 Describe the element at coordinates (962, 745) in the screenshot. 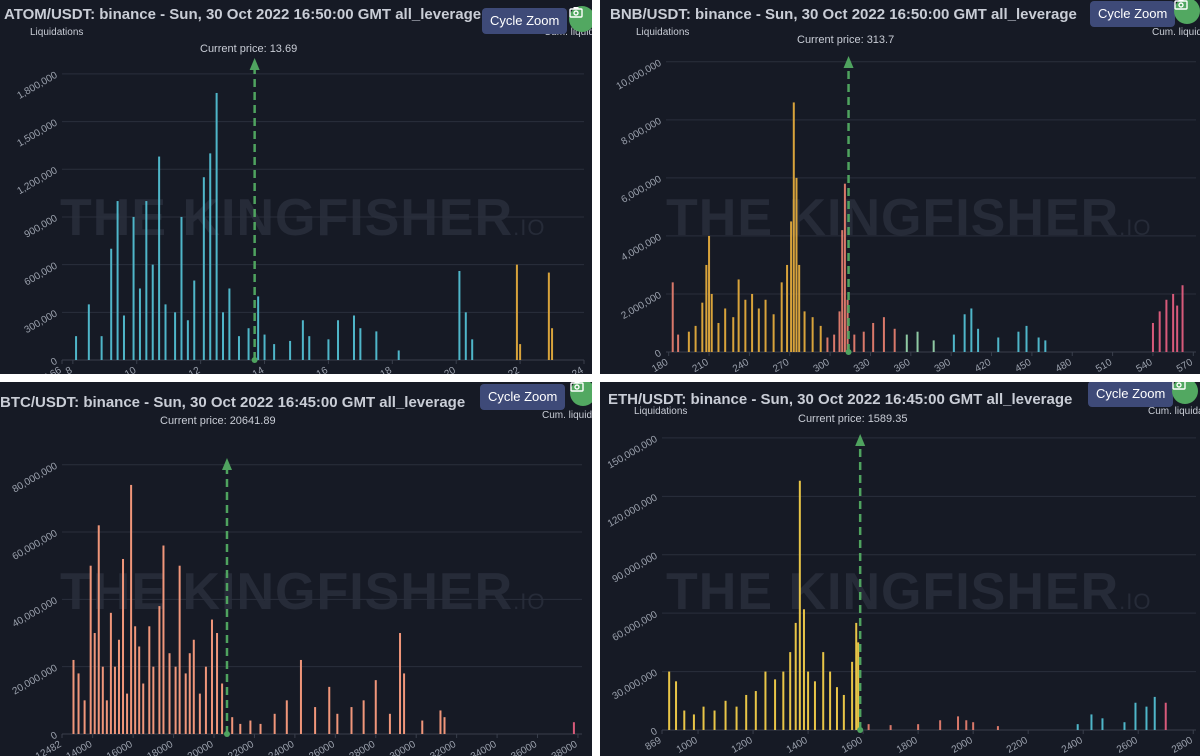

I see `x-tick-label: 2000` at that location.